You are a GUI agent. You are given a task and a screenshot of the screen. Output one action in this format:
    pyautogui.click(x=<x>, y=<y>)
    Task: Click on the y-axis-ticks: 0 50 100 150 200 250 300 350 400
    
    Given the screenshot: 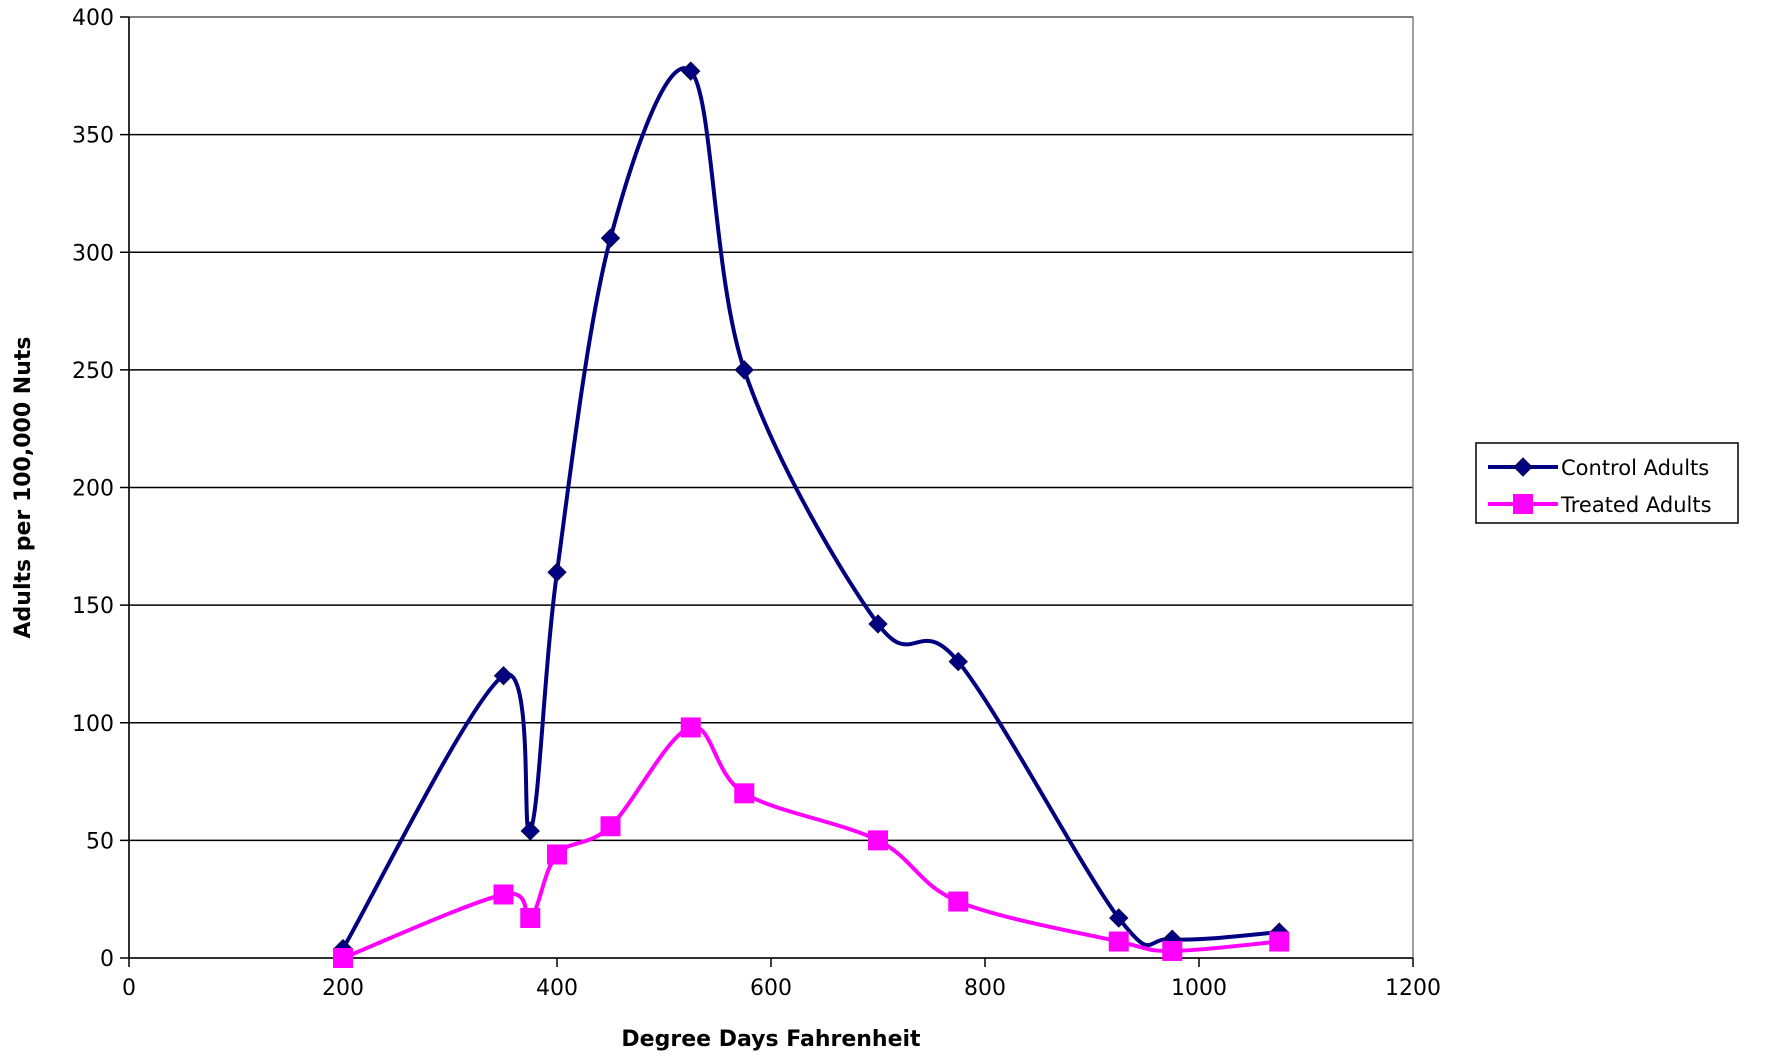 What is the action you would take?
    pyautogui.click(x=100, y=489)
    